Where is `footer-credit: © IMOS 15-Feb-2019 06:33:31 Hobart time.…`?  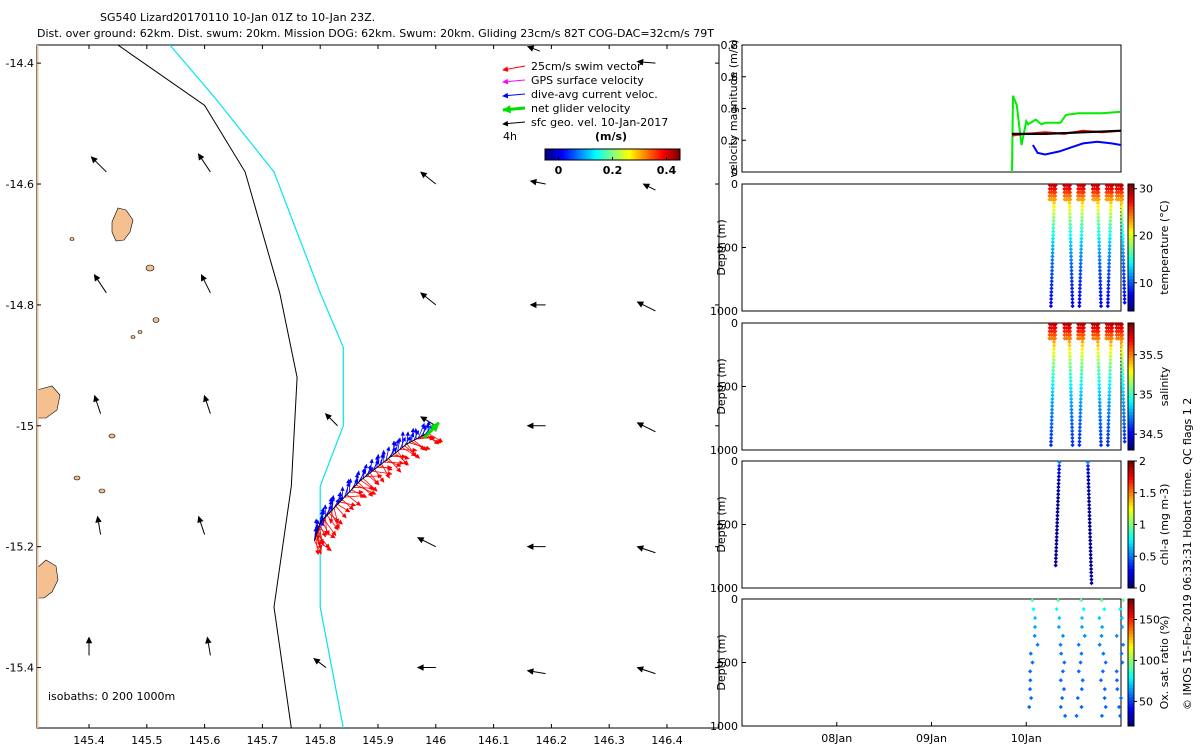
footer-credit: © IMOS 15-Feb-2019 06:33:31 Hobart time.… is located at coordinates (1187, 554).